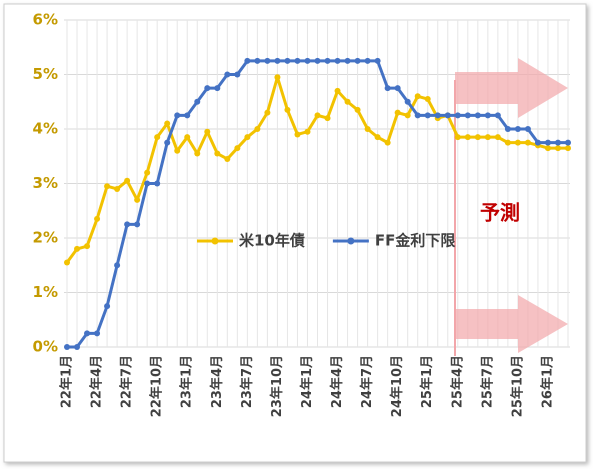 This screenshot has height=469, width=593. What do you see at coordinates (511, 324) in the screenshot?
I see `forecast-arrow` at bounding box center [511, 324].